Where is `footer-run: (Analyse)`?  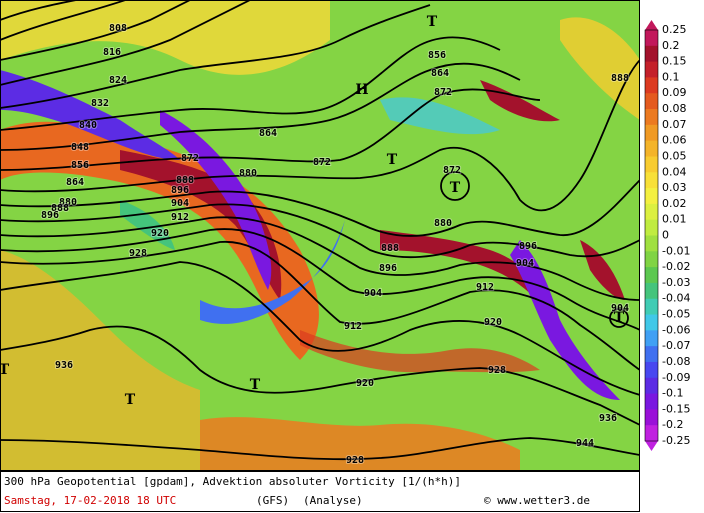
footer-run: (Analyse) is located at coordinates (333, 500).